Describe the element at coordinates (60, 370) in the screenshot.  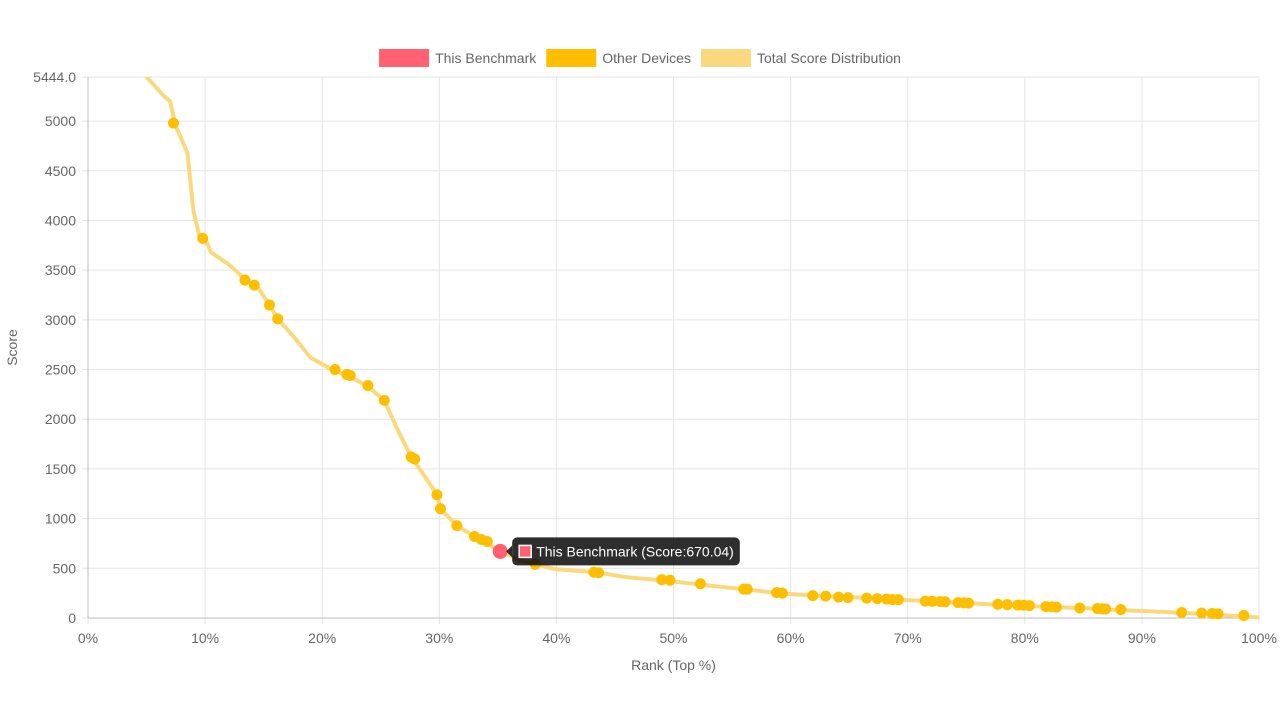
I see `y-tick-label: 2500` at that location.